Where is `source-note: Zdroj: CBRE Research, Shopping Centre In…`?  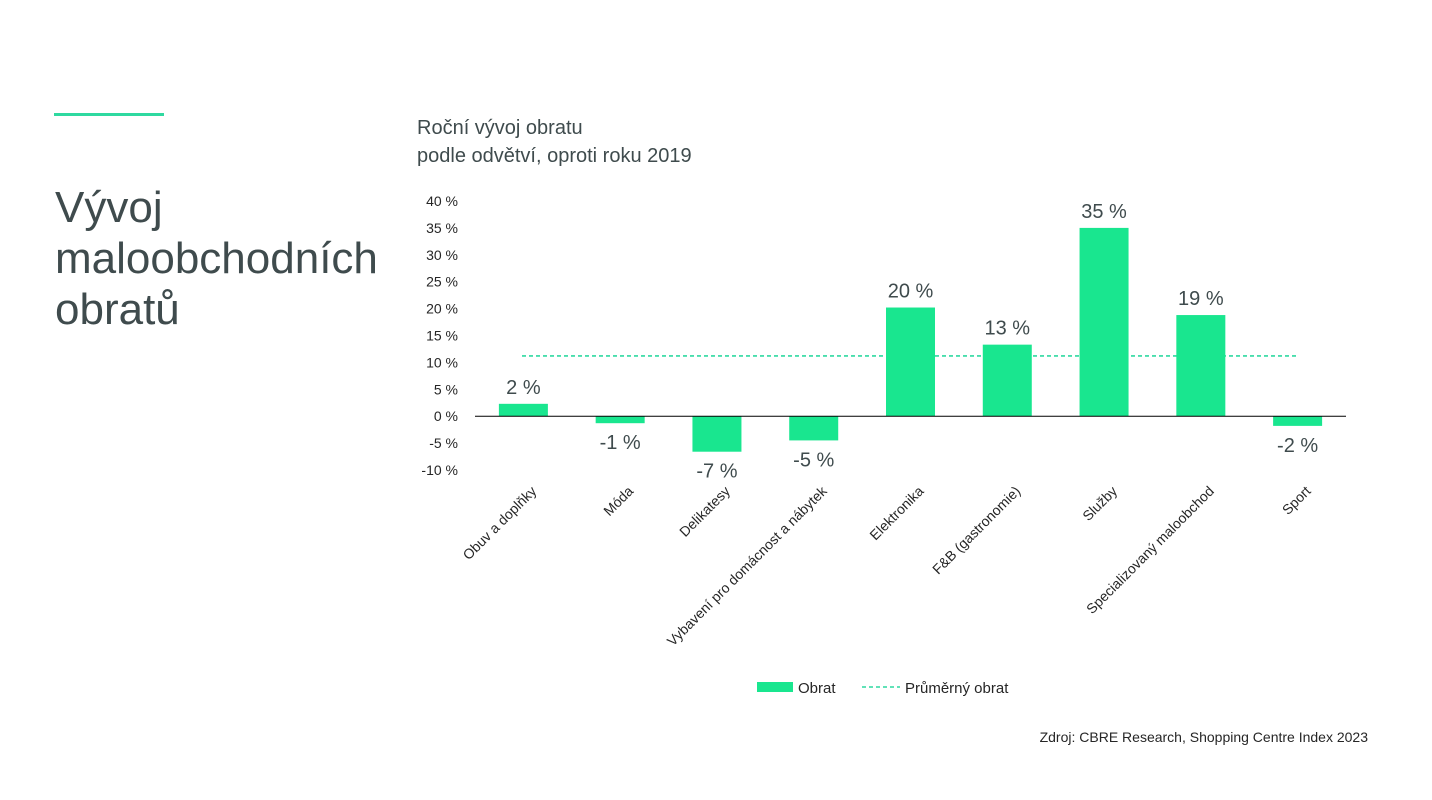 source-note: Zdroj: CBRE Research, Shopping Centre In… is located at coordinates (1203, 737).